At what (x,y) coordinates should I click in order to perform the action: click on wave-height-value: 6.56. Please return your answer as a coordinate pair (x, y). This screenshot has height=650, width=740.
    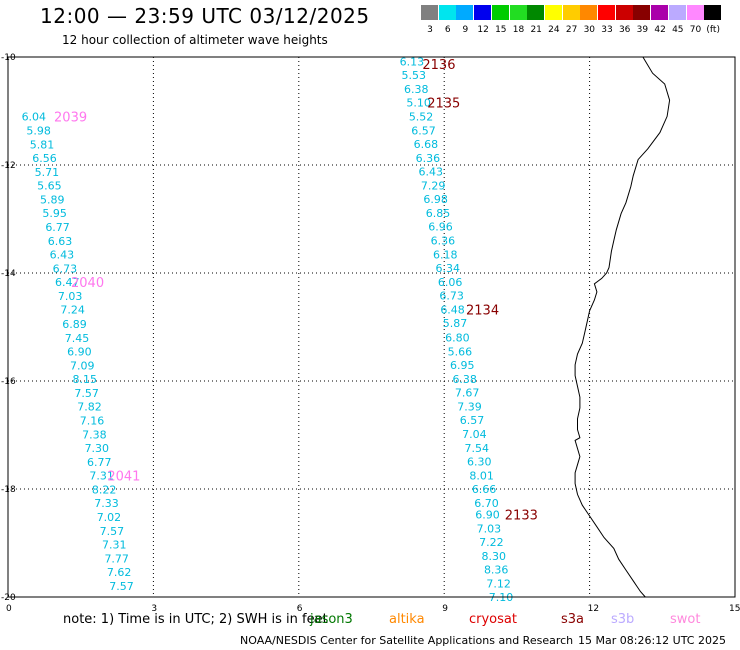
    Looking at the image, I should click on (44, 158).